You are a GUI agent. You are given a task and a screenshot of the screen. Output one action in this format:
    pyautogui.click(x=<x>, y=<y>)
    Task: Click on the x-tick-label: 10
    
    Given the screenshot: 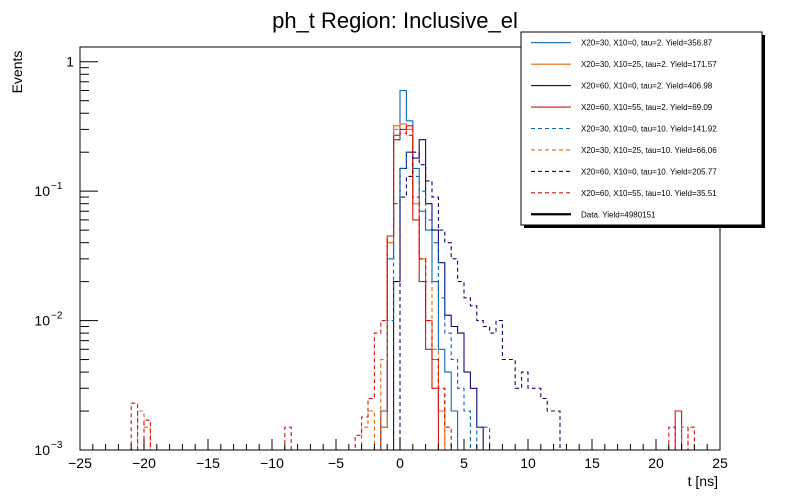 What is the action you would take?
    pyautogui.click(x=528, y=463)
    